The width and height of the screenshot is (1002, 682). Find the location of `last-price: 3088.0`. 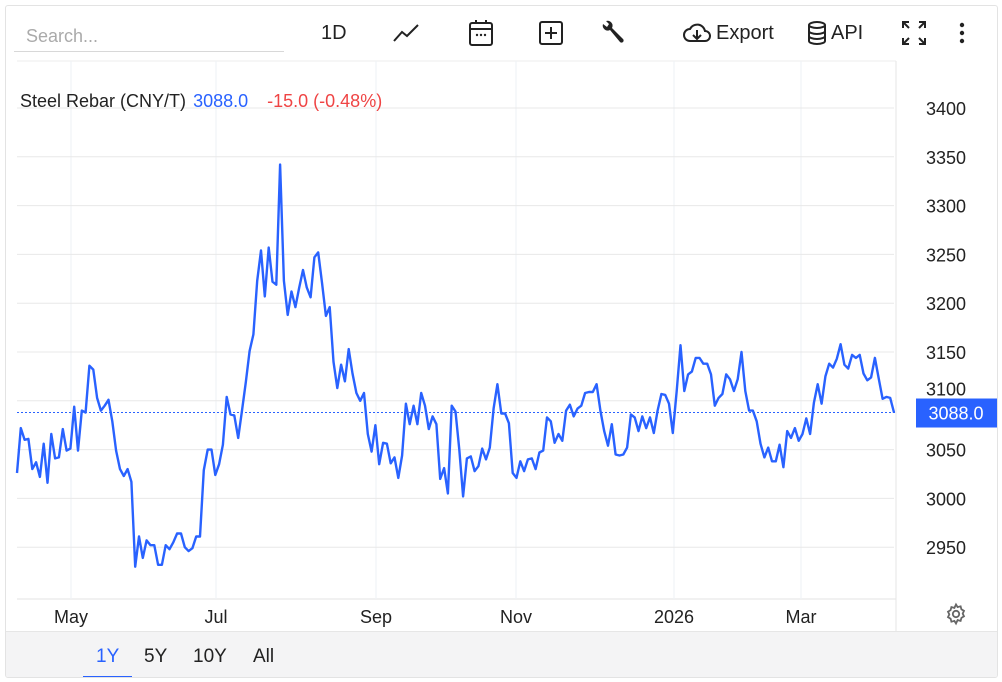

last-price: 3088.0 is located at coordinates (221, 101).